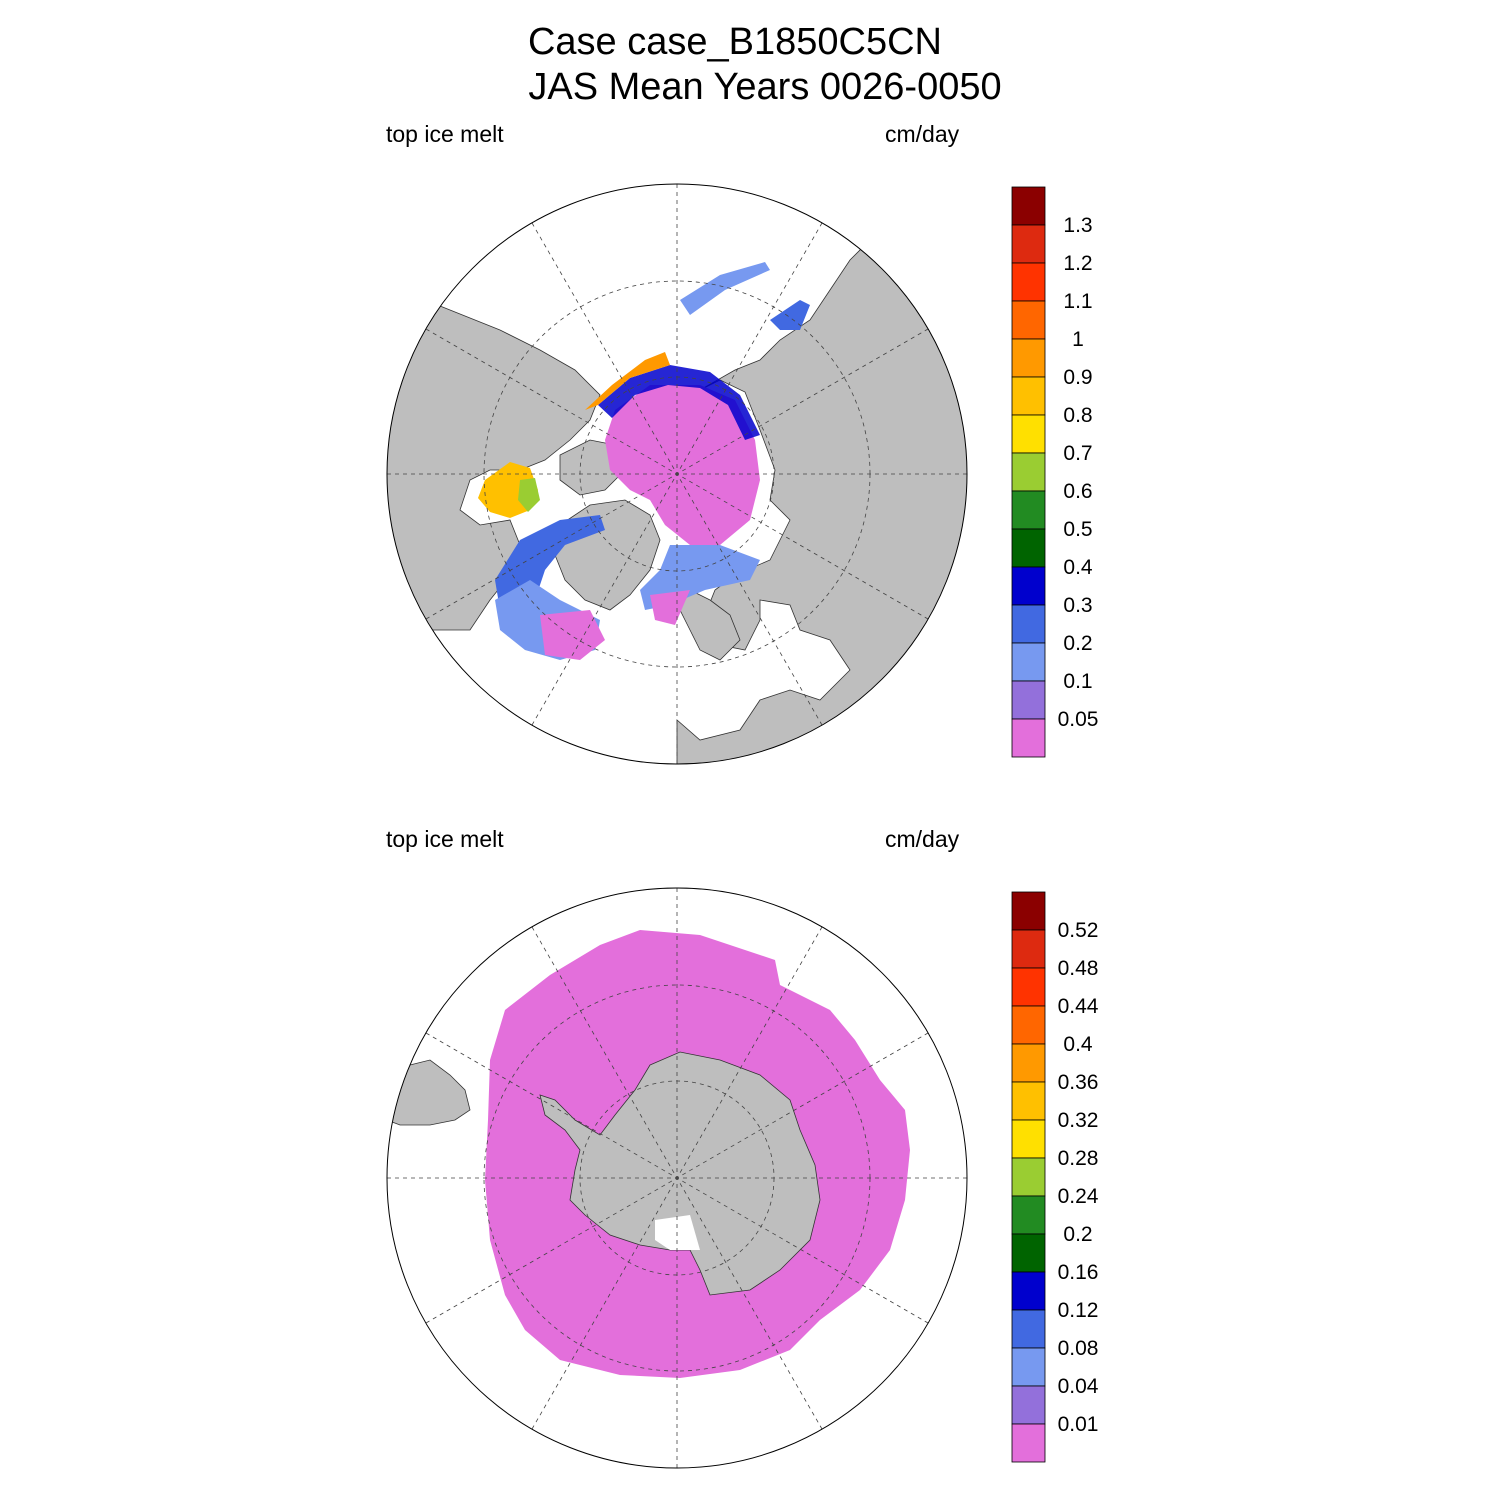 The height and width of the screenshot is (1500, 1500). What do you see at coordinates (494, 460) in the screenshot?
I see `north-land-north-america` at bounding box center [494, 460].